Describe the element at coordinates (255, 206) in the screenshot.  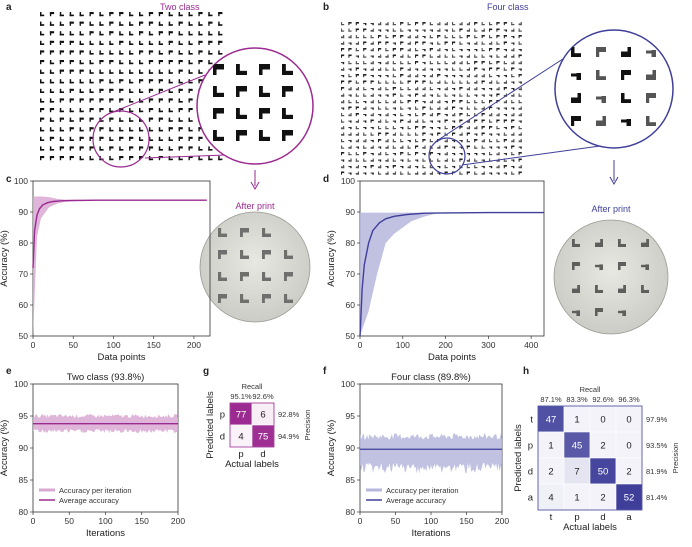
I see `after-print-label-c: After print` at that location.